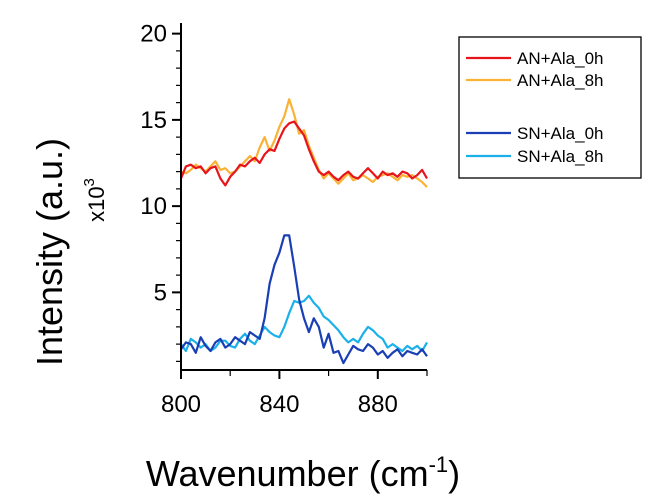 The height and width of the screenshot is (498, 648). I want to click on x-tick-label: 880, so click(378, 404).